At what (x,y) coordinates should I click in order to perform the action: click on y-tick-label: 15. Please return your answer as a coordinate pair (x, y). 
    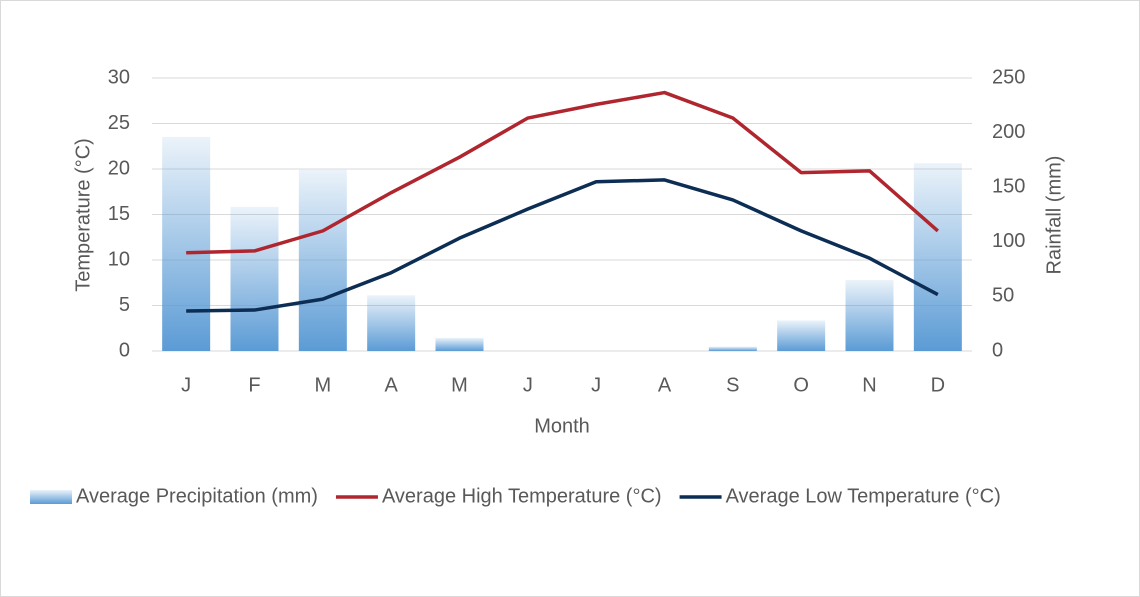
    Looking at the image, I should click on (119, 214).